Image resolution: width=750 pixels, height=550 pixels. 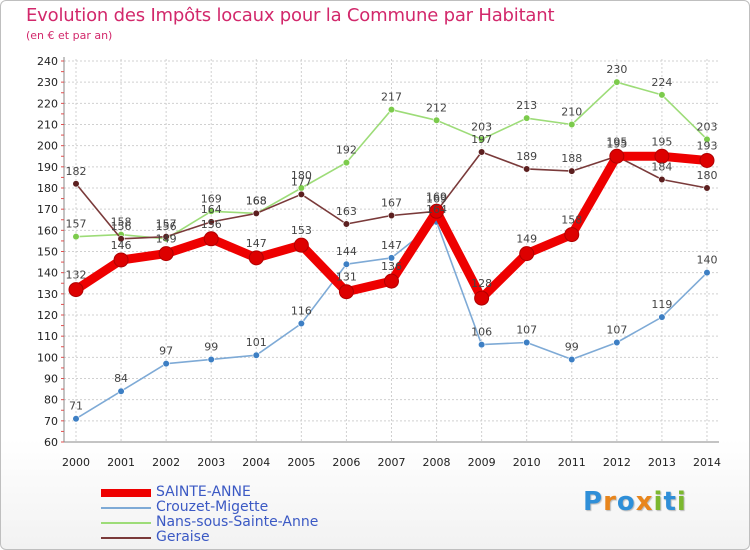 What do you see at coordinates (301, 175) in the screenshot?
I see `data-label-nans-sous-sainte-anne: 180` at bounding box center [301, 175].